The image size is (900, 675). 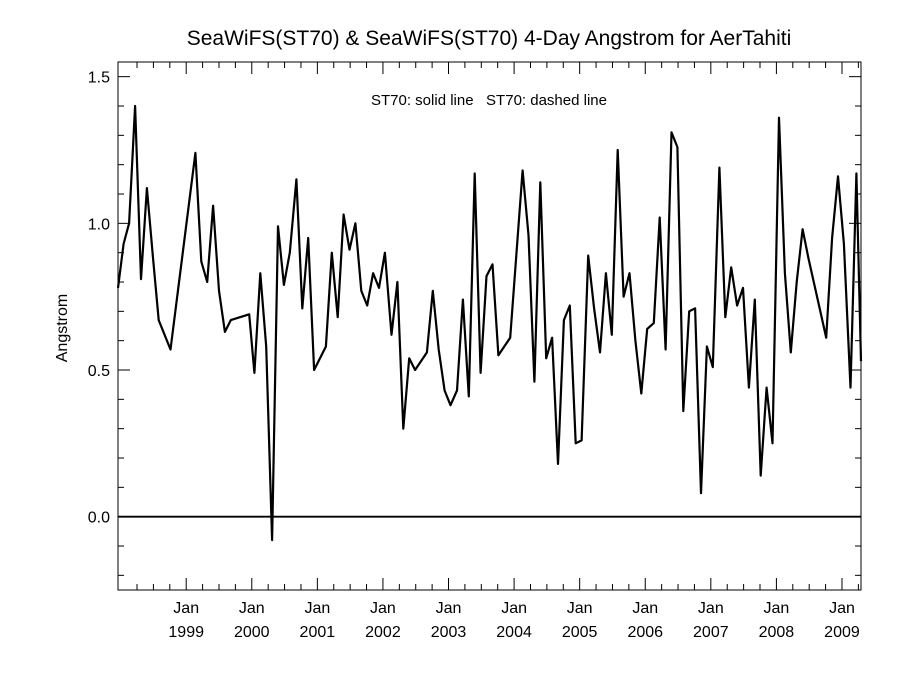 What do you see at coordinates (645, 632) in the screenshot?
I see `x-tick-year: 2006` at bounding box center [645, 632].